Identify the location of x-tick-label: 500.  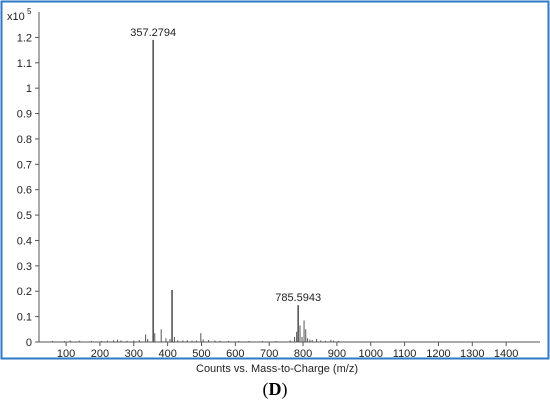
(201, 354).